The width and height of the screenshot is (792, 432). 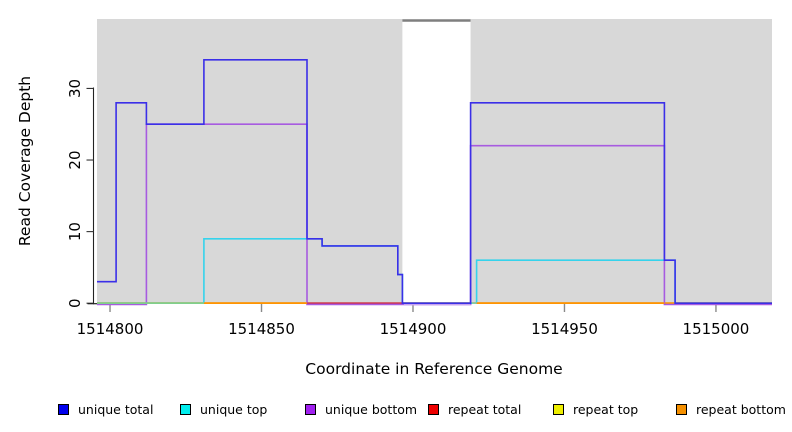 What do you see at coordinates (234, 409) in the screenshot?
I see `legend-item-label: unique top` at bounding box center [234, 409].